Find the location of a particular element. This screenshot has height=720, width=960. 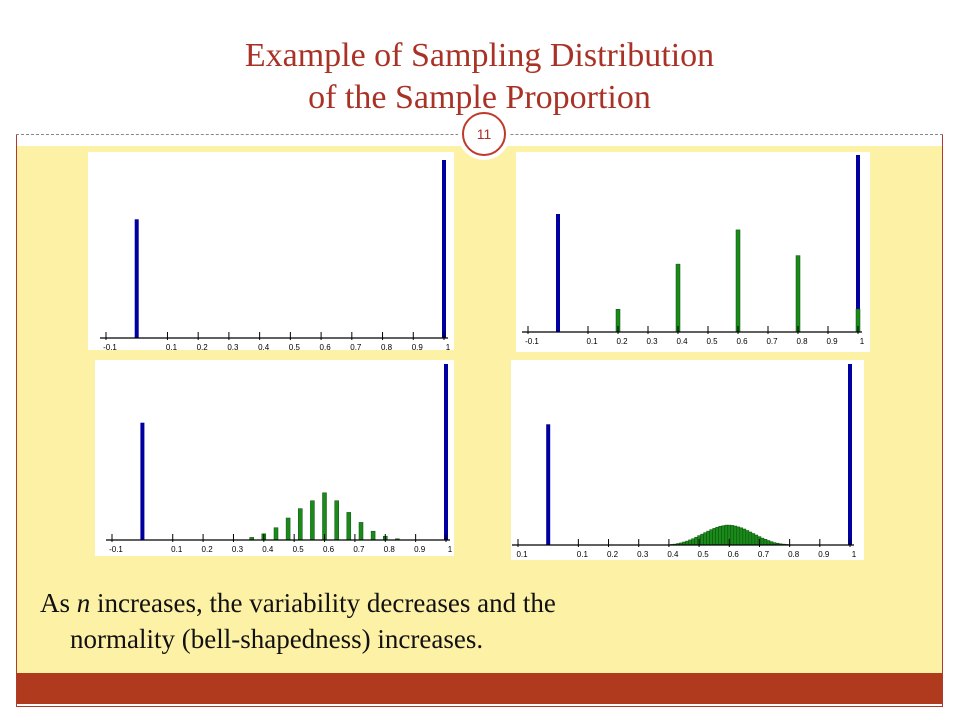

chart-panel-bottom-right: 0.1 0.1 0.2 0.3 0.4 0.5 0.6 0.7 0.8 0.9 1 is located at coordinates (687, 460).